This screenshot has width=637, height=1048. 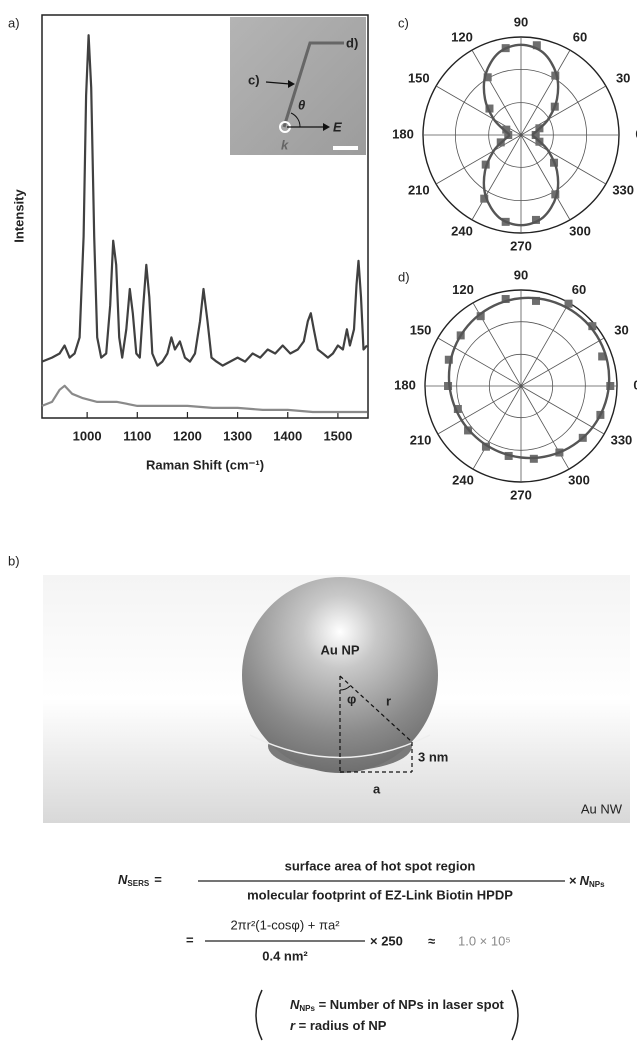 What do you see at coordinates (404, 276) in the screenshot?
I see `panel-label: d)` at bounding box center [404, 276].